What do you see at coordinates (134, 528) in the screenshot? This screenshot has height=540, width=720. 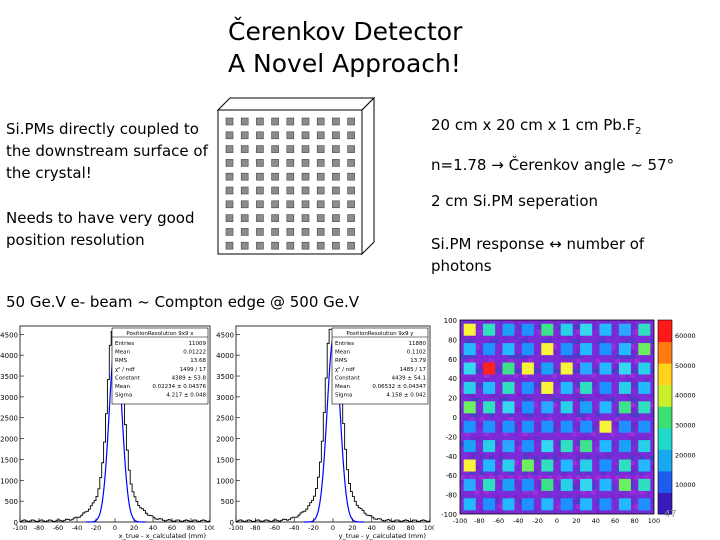 I see `x-tick-label: 20` at bounding box center [134, 528].